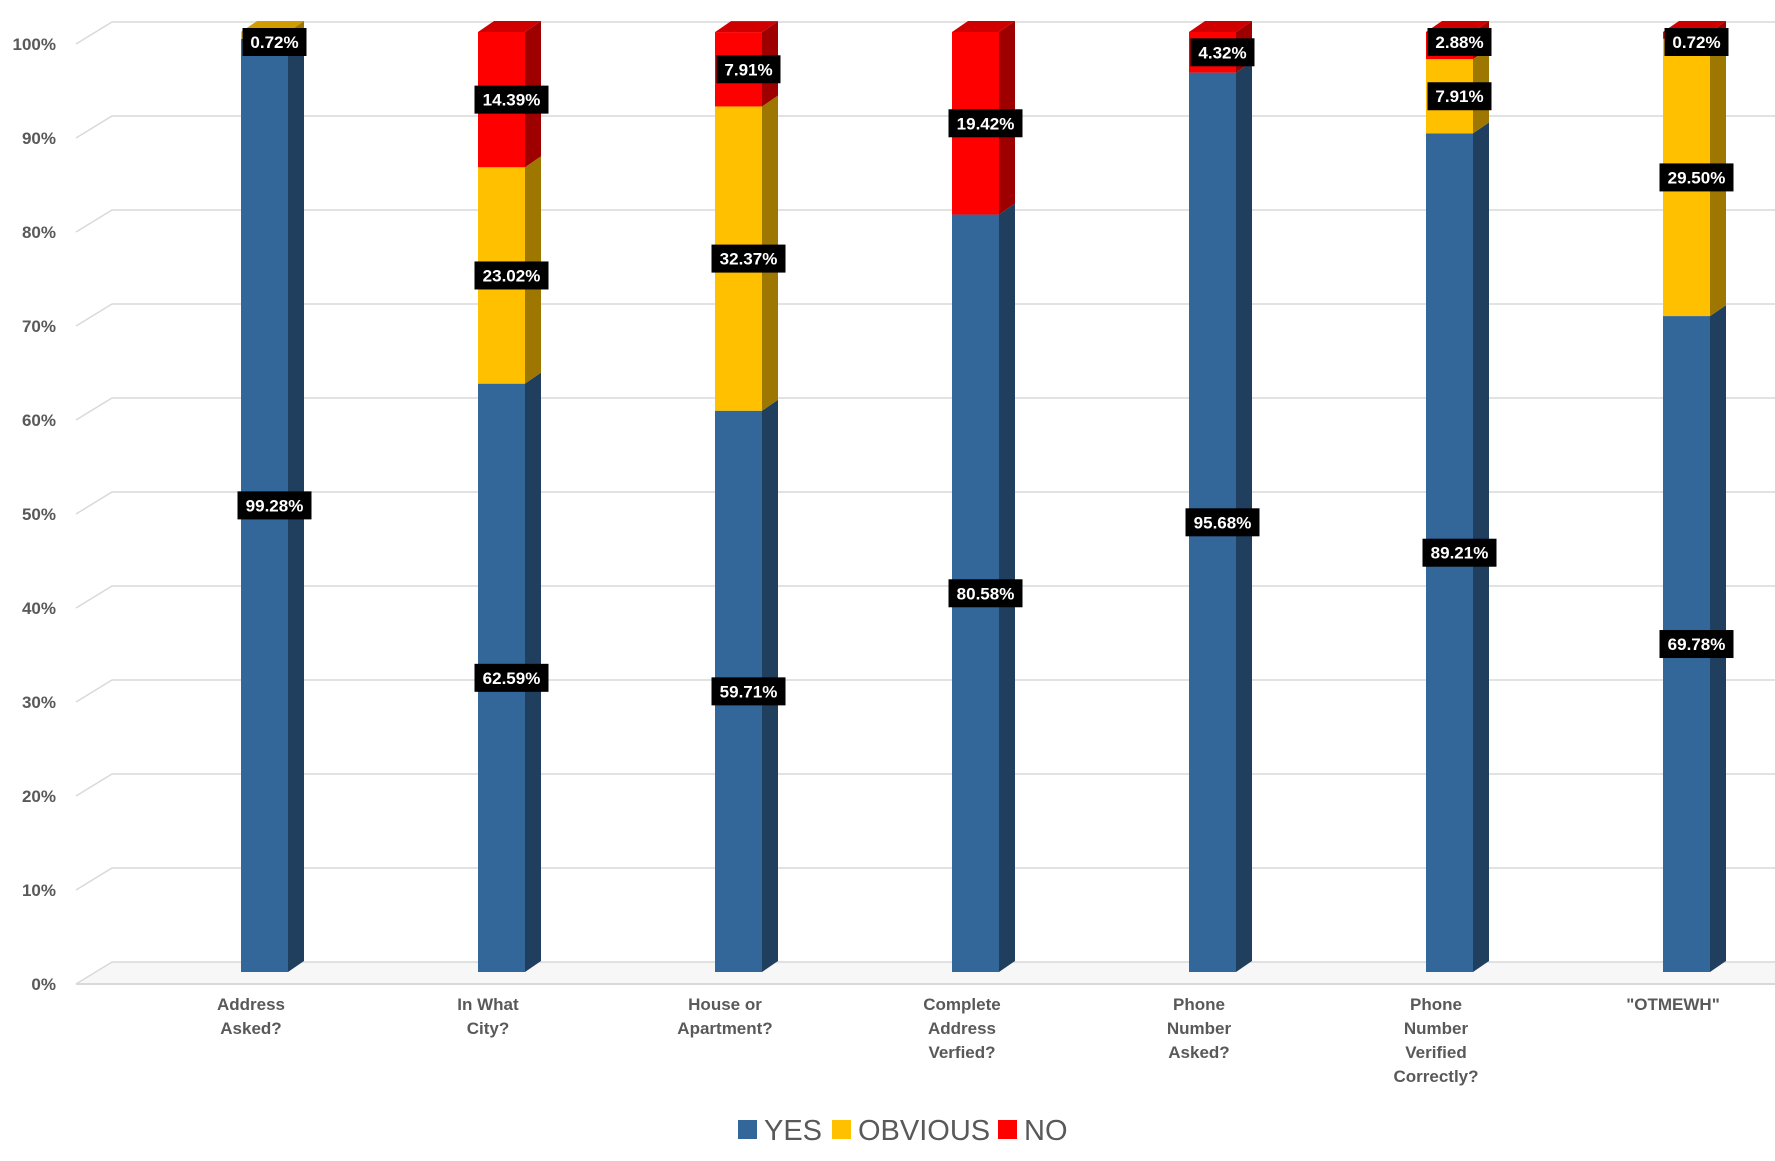 The height and width of the screenshot is (1161, 1775). I want to click on data-label: 69.78%, so click(1696, 644).